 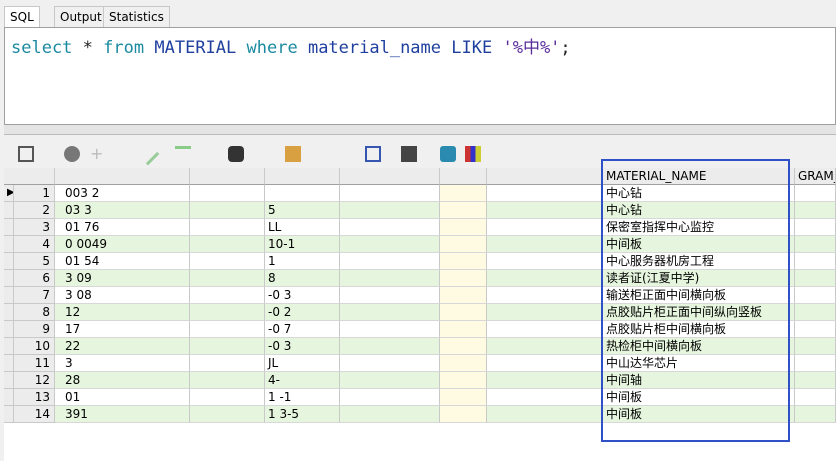 I want to click on data-cell: 01 76, so click(x=122, y=227).